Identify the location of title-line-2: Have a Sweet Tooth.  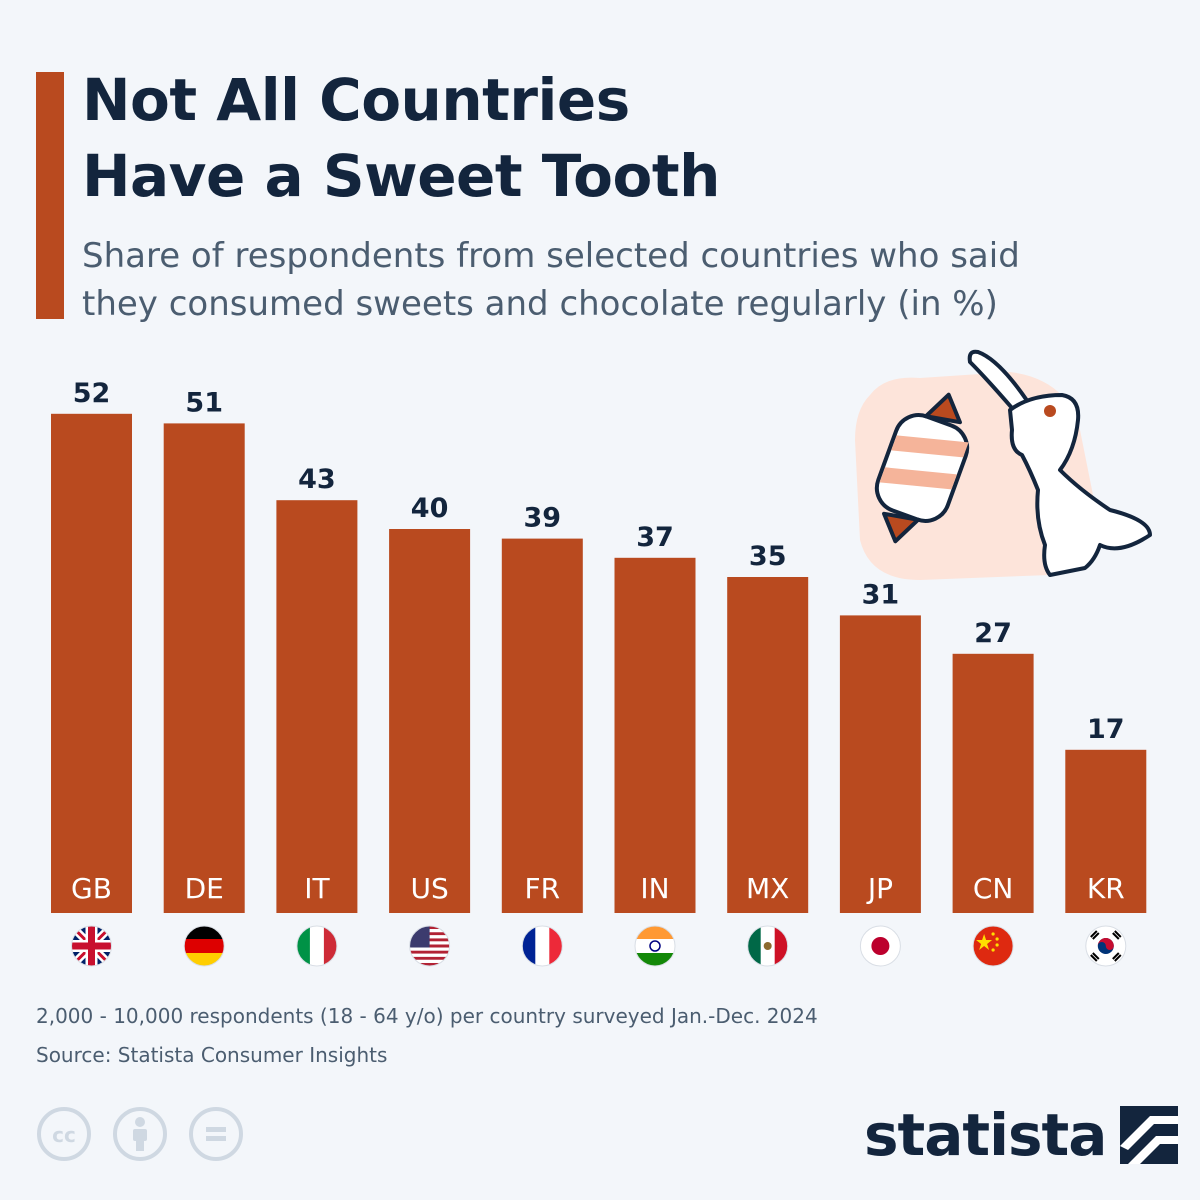
(401, 176).